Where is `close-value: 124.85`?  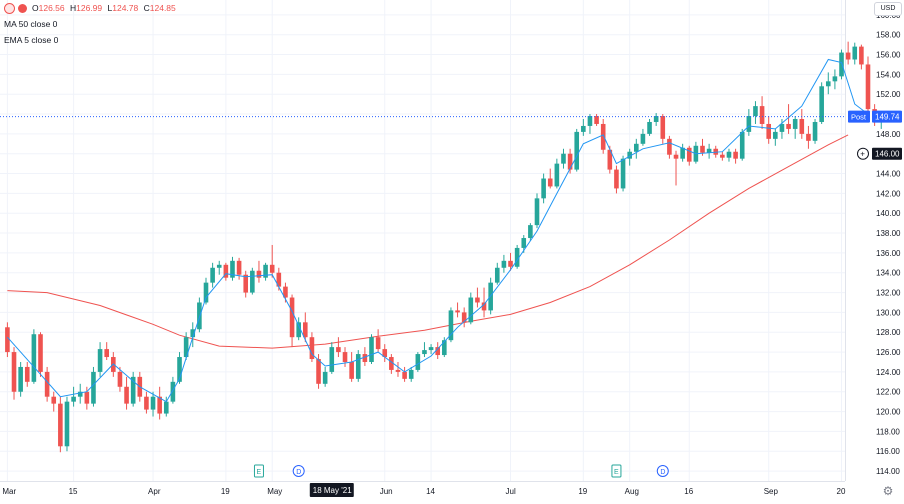
close-value: 124.85 is located at coordinates (162, 8).